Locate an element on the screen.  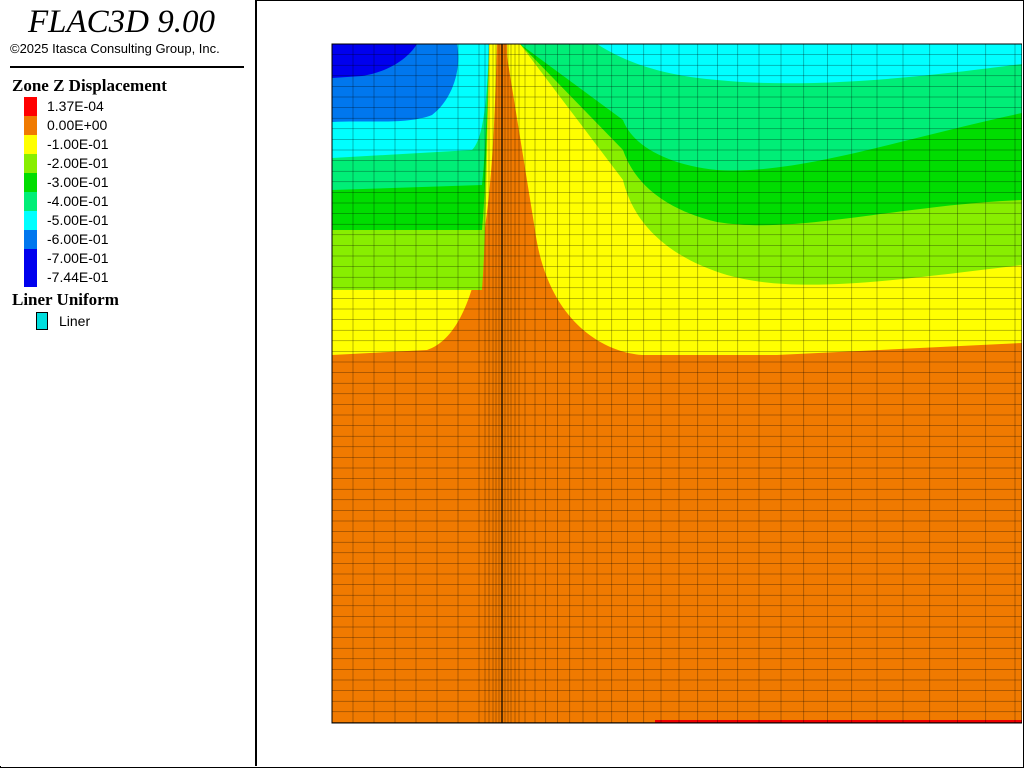
legend-label: -3.00E-01 is located at coordinates (78, 182).